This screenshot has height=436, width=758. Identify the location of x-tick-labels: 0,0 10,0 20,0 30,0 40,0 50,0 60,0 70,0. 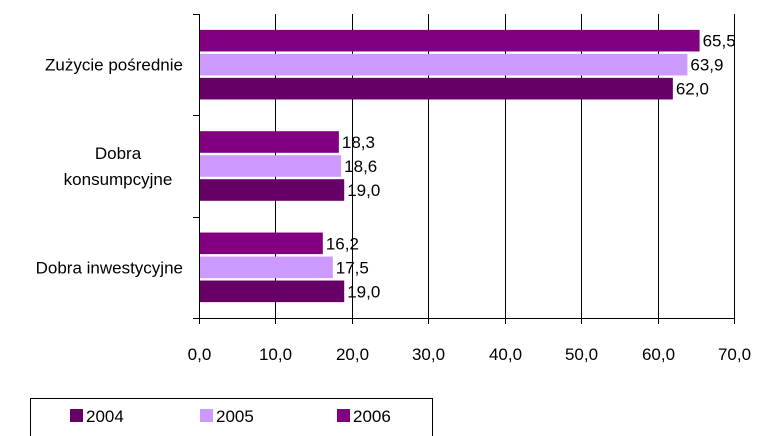
(469, 354).